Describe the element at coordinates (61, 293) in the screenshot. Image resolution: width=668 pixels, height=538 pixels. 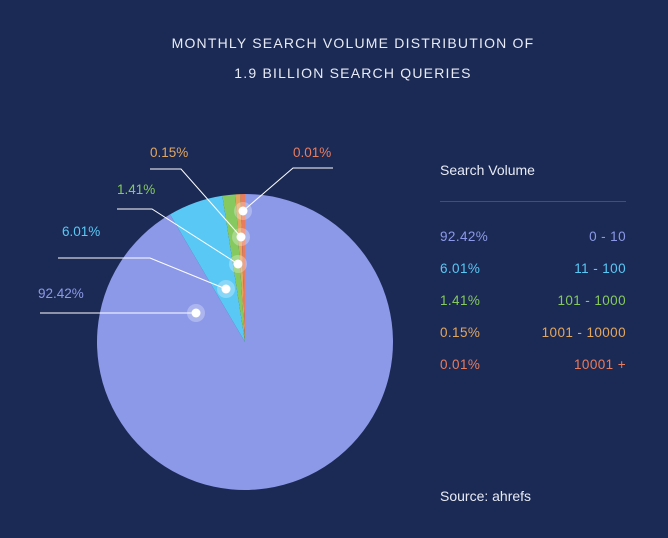
I see `data-label-0-10: 92.42%` at that location.